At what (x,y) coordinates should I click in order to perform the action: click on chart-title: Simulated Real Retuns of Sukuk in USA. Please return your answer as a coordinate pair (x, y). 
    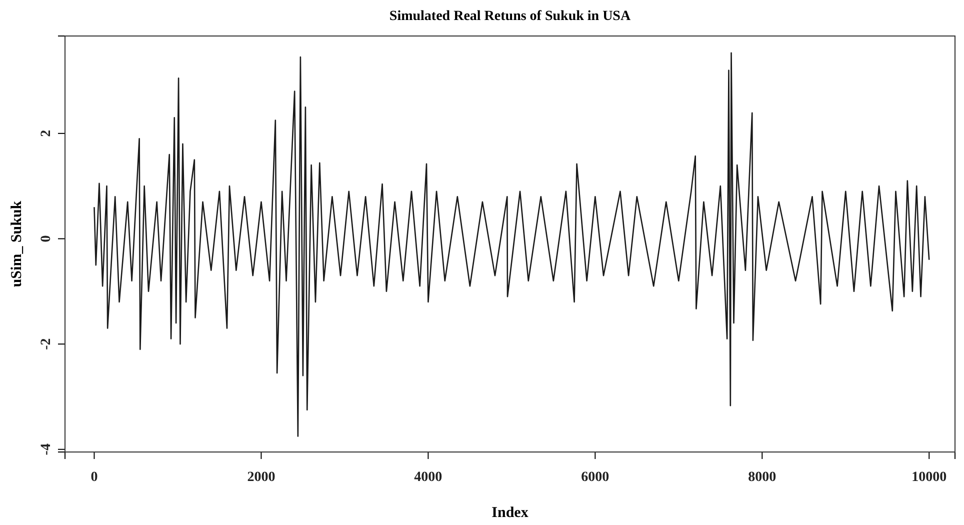
    Looking at the image, I should click on (510, 16).